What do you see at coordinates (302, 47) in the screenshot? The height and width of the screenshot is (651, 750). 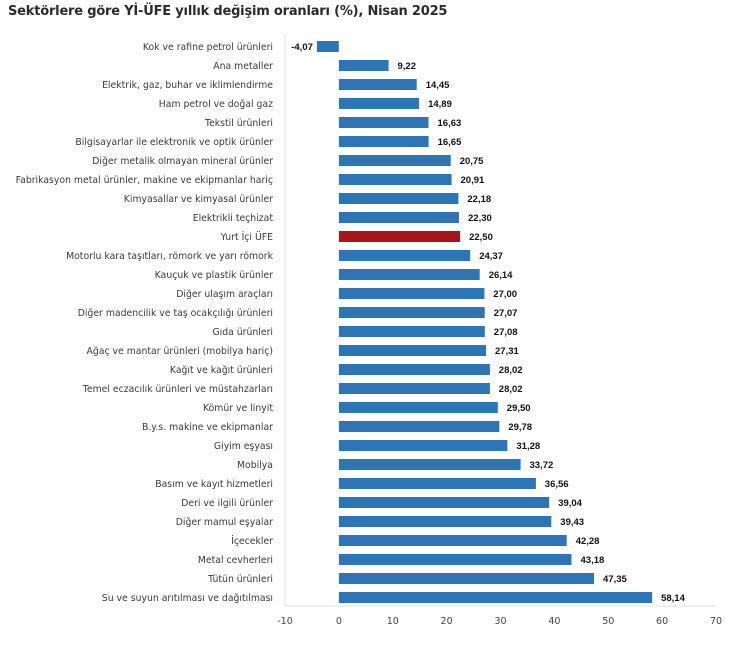 I see `value-label: -4,07` at bounding box center [302, 47].